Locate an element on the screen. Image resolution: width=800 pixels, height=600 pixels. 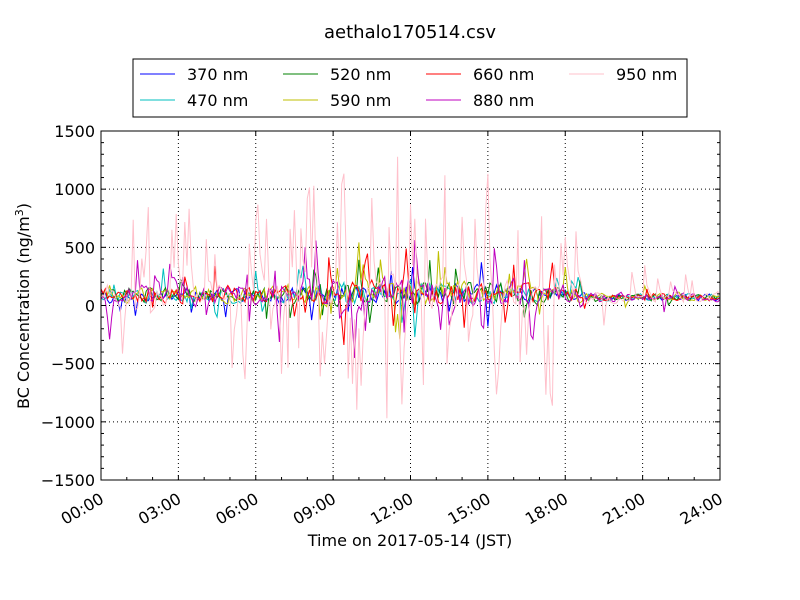
legend-label: 370 nm is located at coordinates (217, 74).